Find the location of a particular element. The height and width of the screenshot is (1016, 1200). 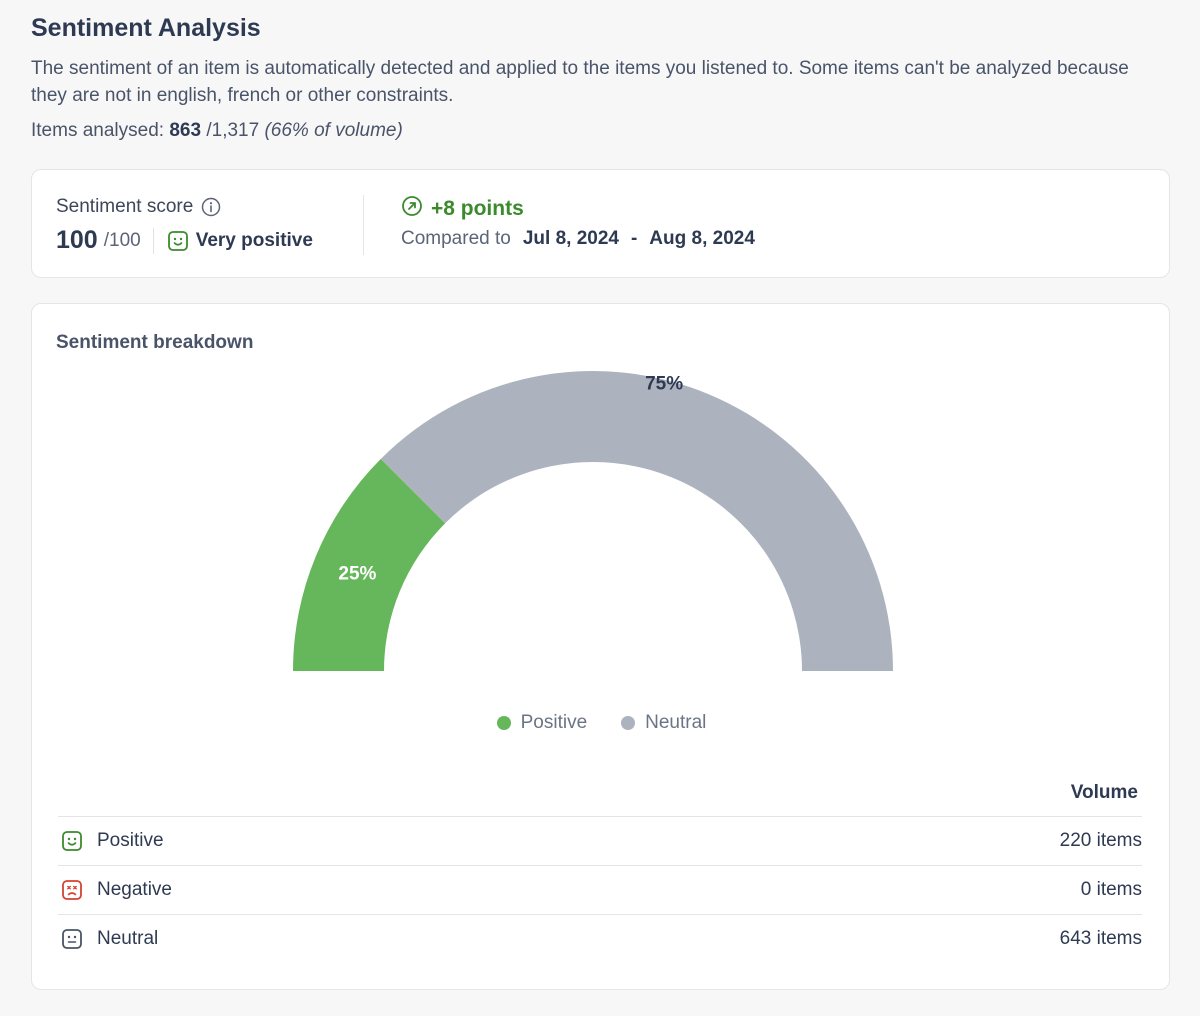

comparison-range: Compared to Jul 8, 2024 - Aug 8, 2024 is located at coordinates (578, 239).